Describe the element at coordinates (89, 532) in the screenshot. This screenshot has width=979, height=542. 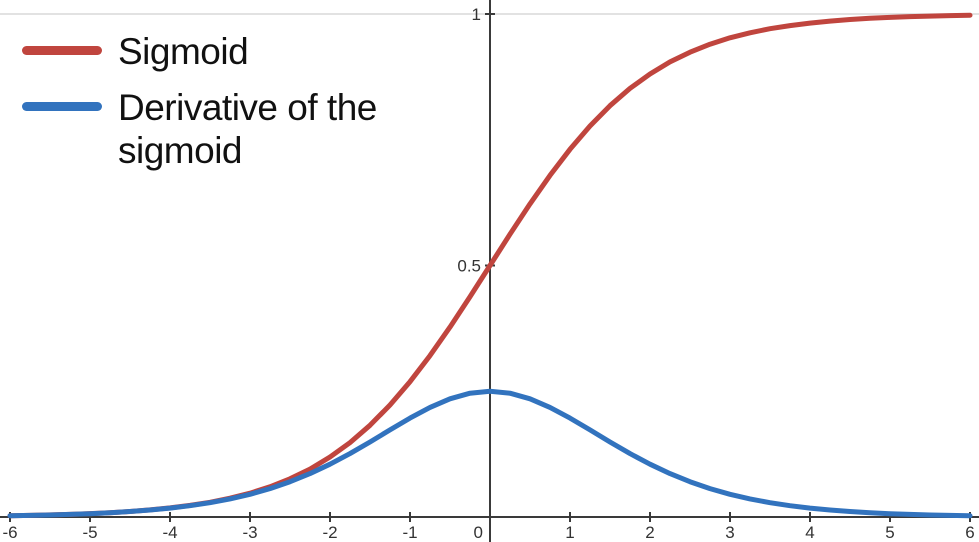
I see `x-tick-label: -5` at that location.